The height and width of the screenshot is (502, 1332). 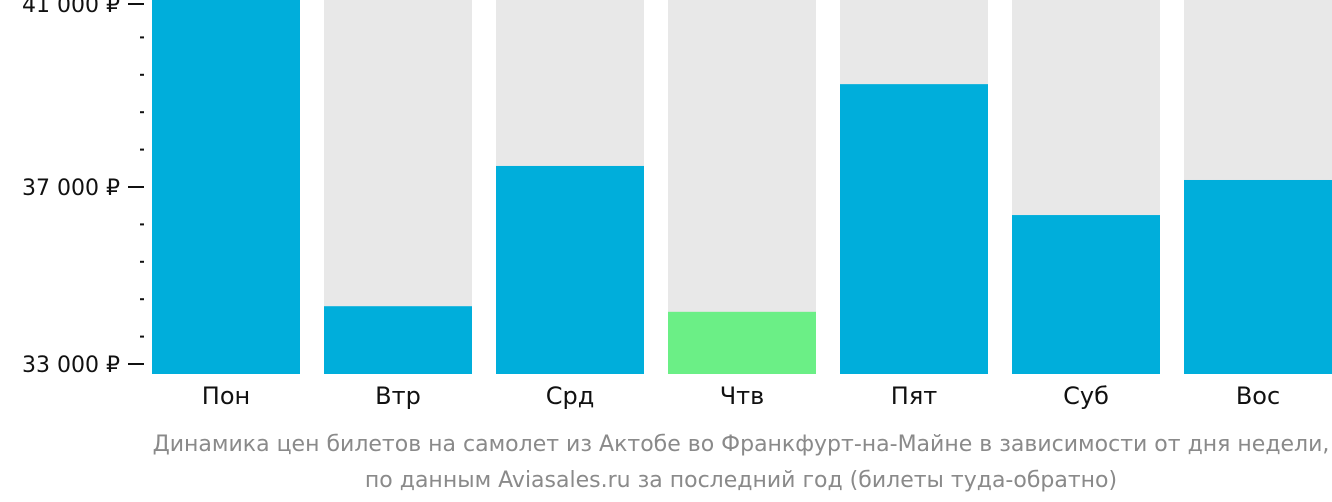 I want to click on y-tick-label: 41 000 ₽, so click(x=71, y=9).